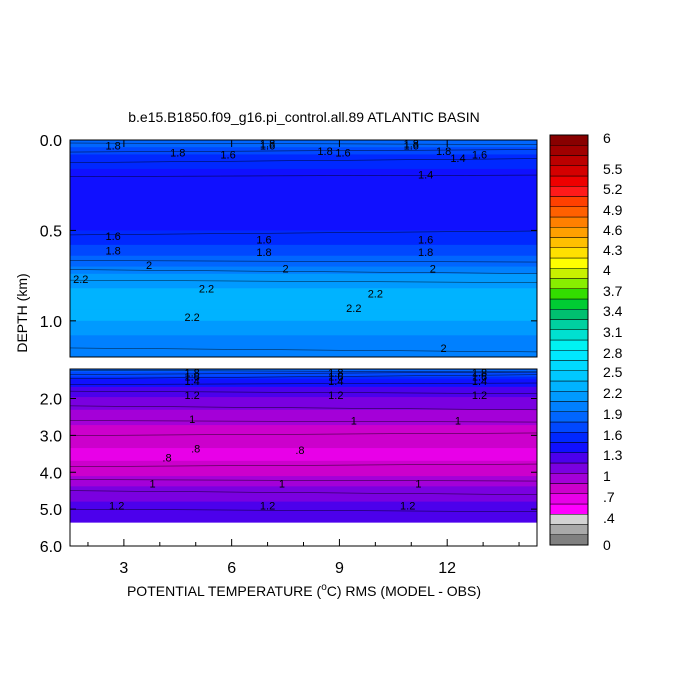 This screenshot has width=700, height=700. Describe the element at coordinates (613, 189) in the screenshot. I see `colorbar-label: 5.2` at that location.